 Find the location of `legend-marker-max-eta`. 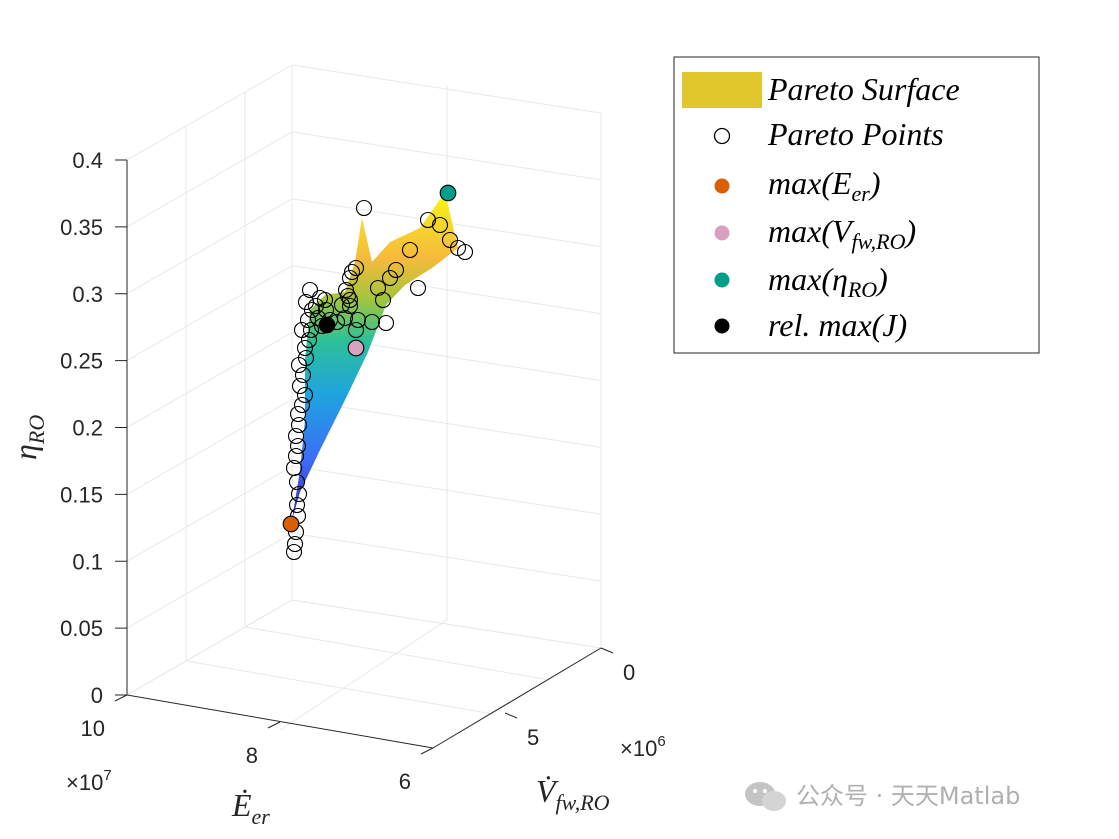

legend-marker-max-eta is located at coordinates (722, 280).